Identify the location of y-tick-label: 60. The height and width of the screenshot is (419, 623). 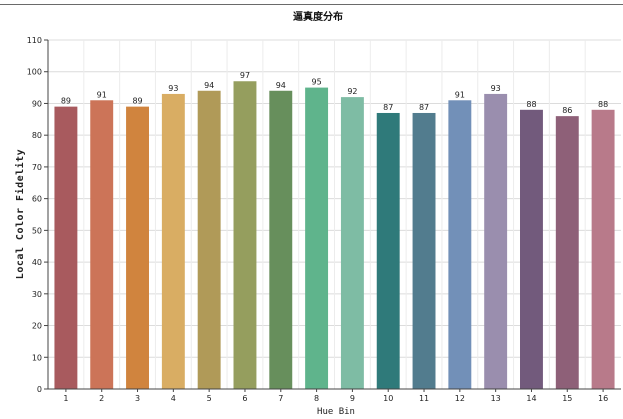
(37, 199).